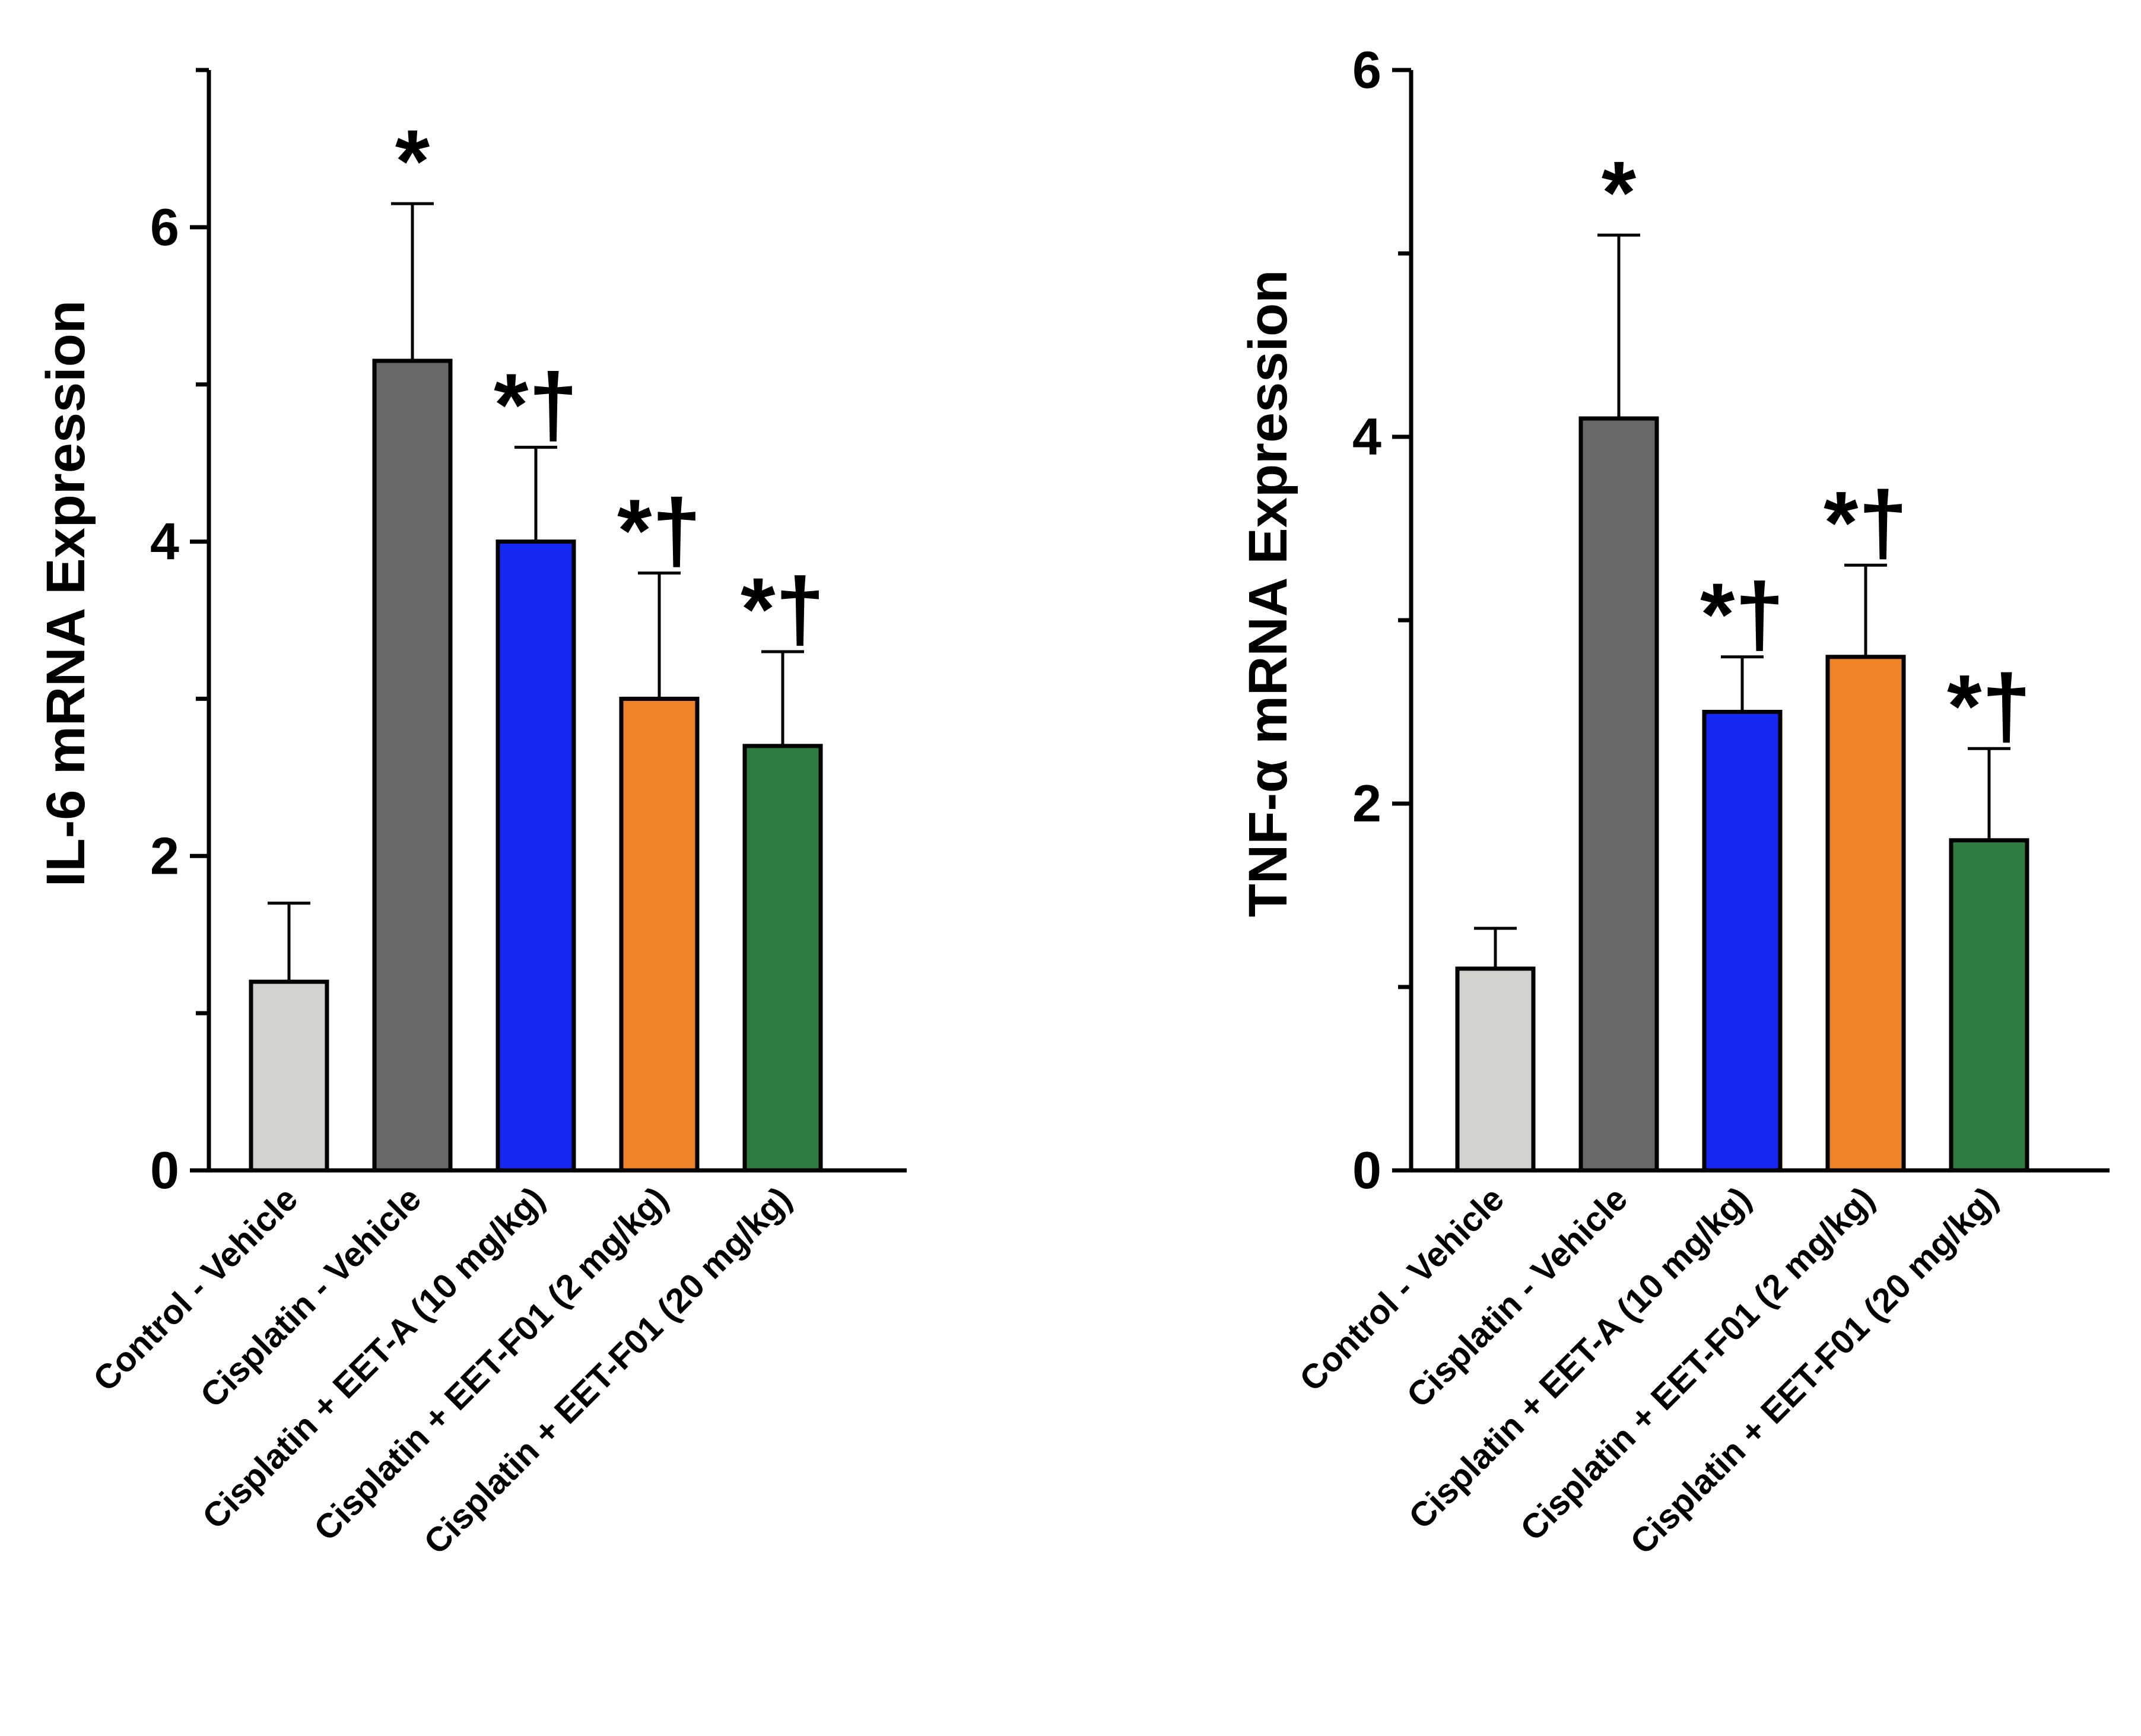 Image resolution: width=2141 pixels, height=1736 pixels. Describe the element at coordinates (164, 541) in the screenshot. I see `il6-y-tick-label: 4` at that location.